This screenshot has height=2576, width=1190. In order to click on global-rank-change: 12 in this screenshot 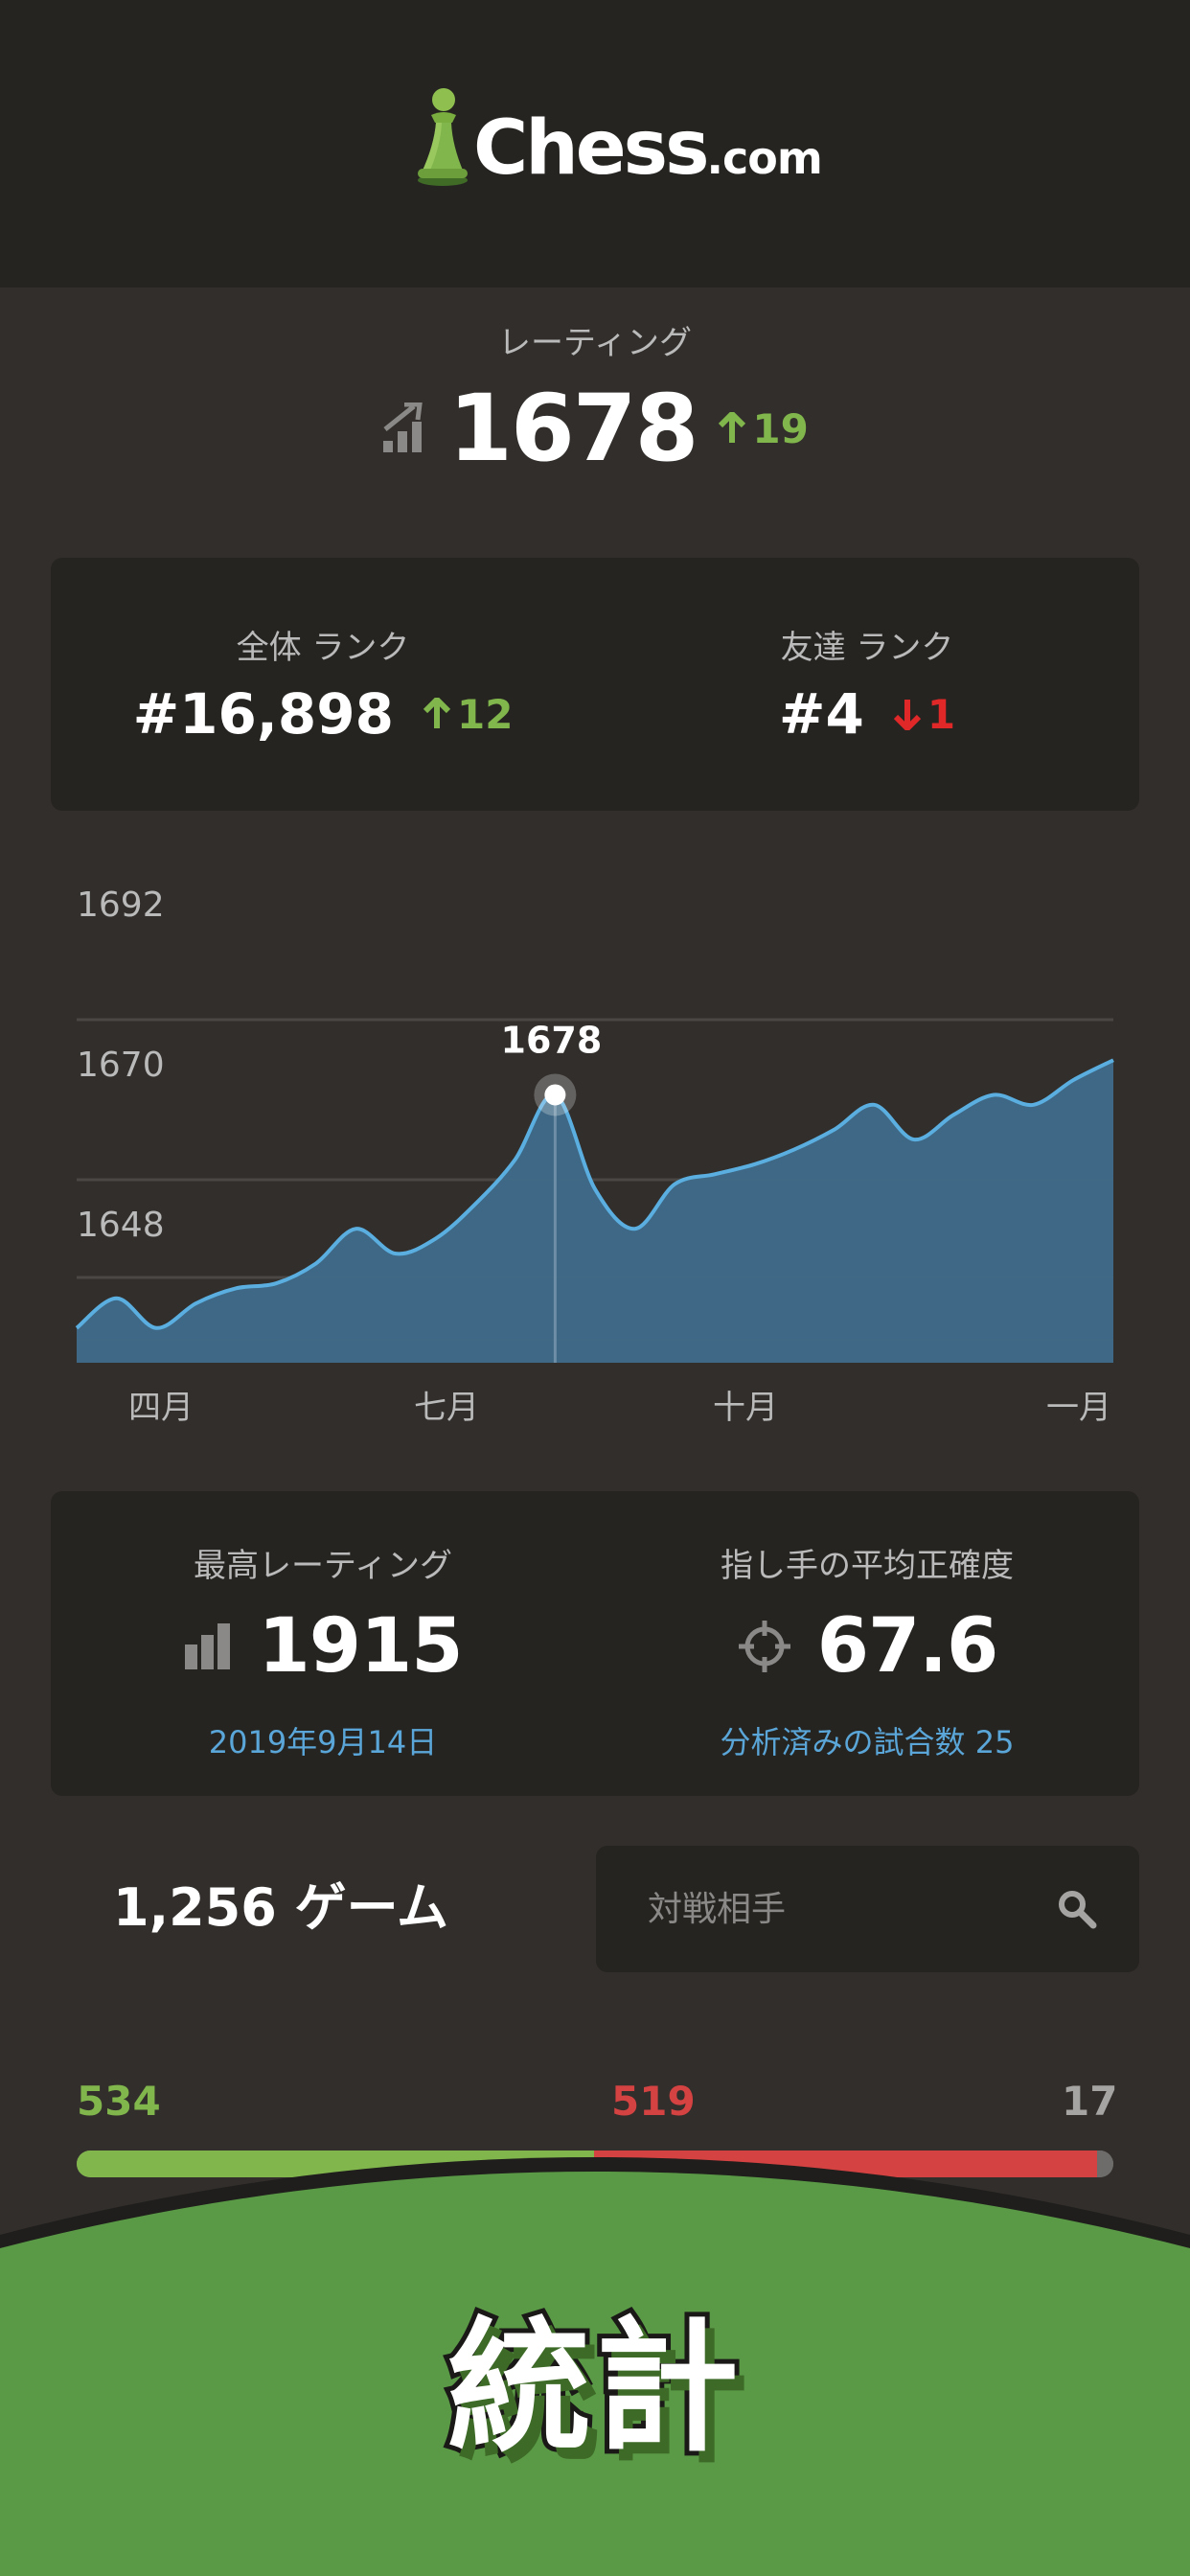, I will do `click(468, 714)`.